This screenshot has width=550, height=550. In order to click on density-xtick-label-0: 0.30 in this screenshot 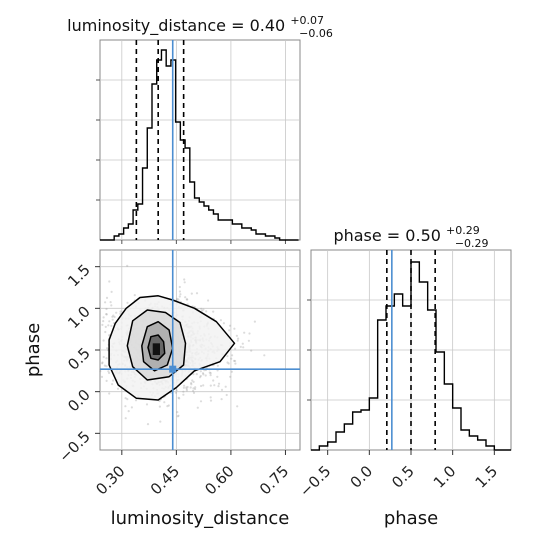, I will do `click(110, 480)`.